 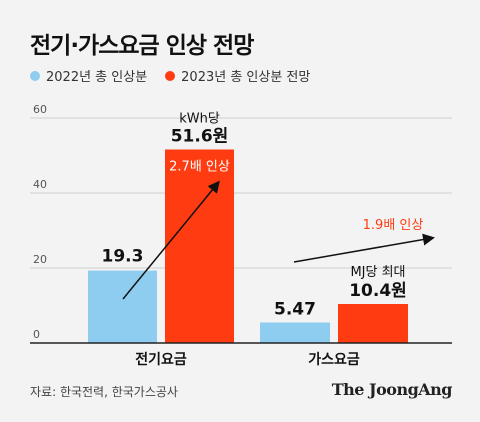 What do you see at coordinates (40, 184) in the screenshot?
I see `y-tick-label-40: 40` at bounding box center [40, 184].